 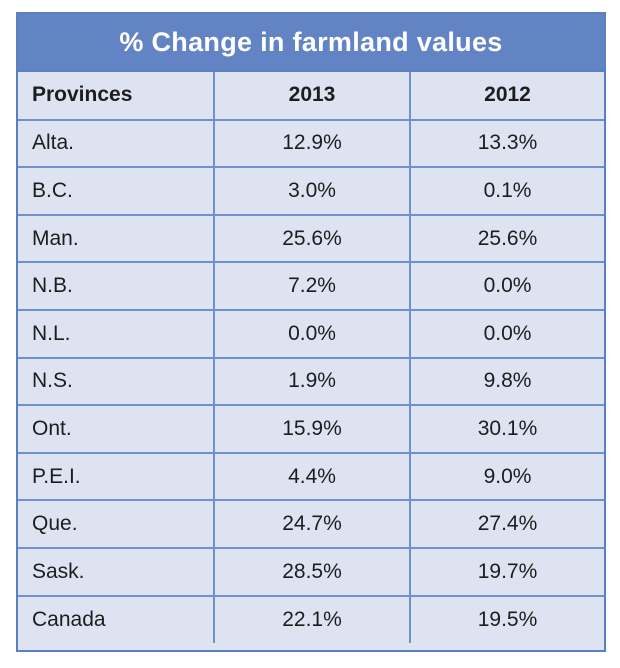 I want to click on value-2013-cell: 12.9%, so click(x=312, y=143).